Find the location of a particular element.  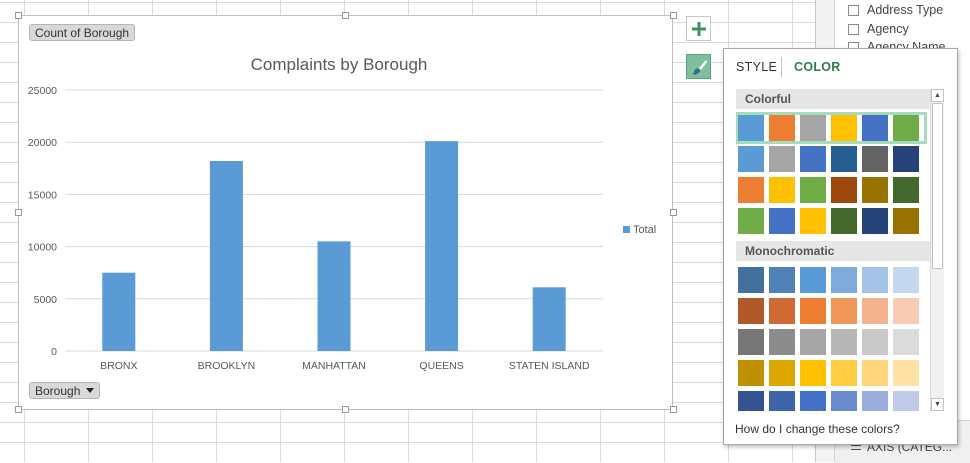

tab-color: COLOR is located at coordinates (817, 67).